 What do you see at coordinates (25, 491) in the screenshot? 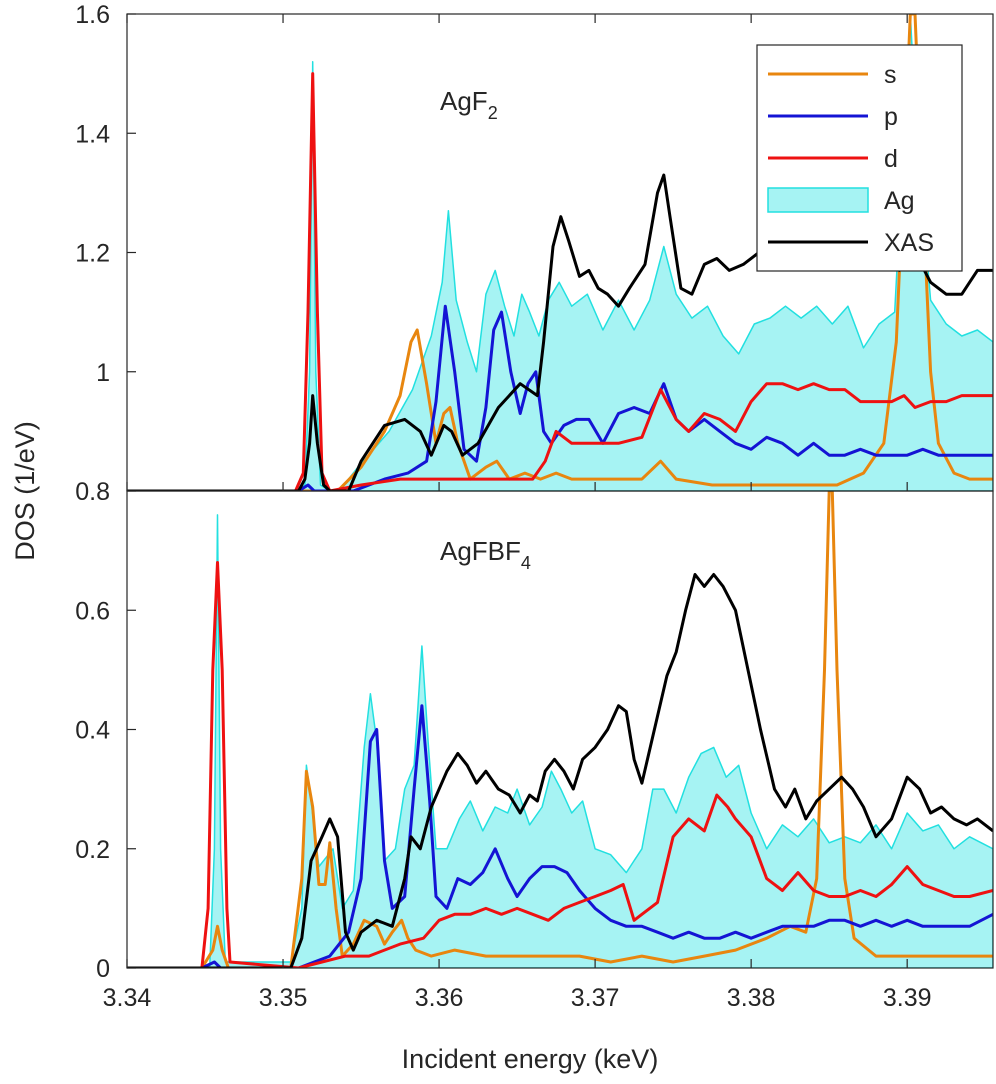
I see `y-axis-title: DOS (1/eV)` at bounding box center [25, 491].